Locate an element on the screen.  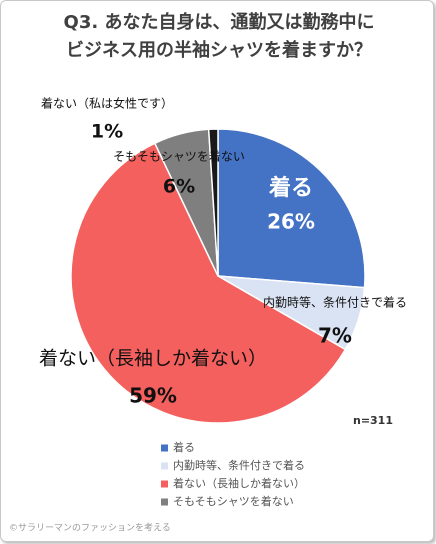
source: ©サラリーマンのファッションを考える is located at coordinates (90, 528).